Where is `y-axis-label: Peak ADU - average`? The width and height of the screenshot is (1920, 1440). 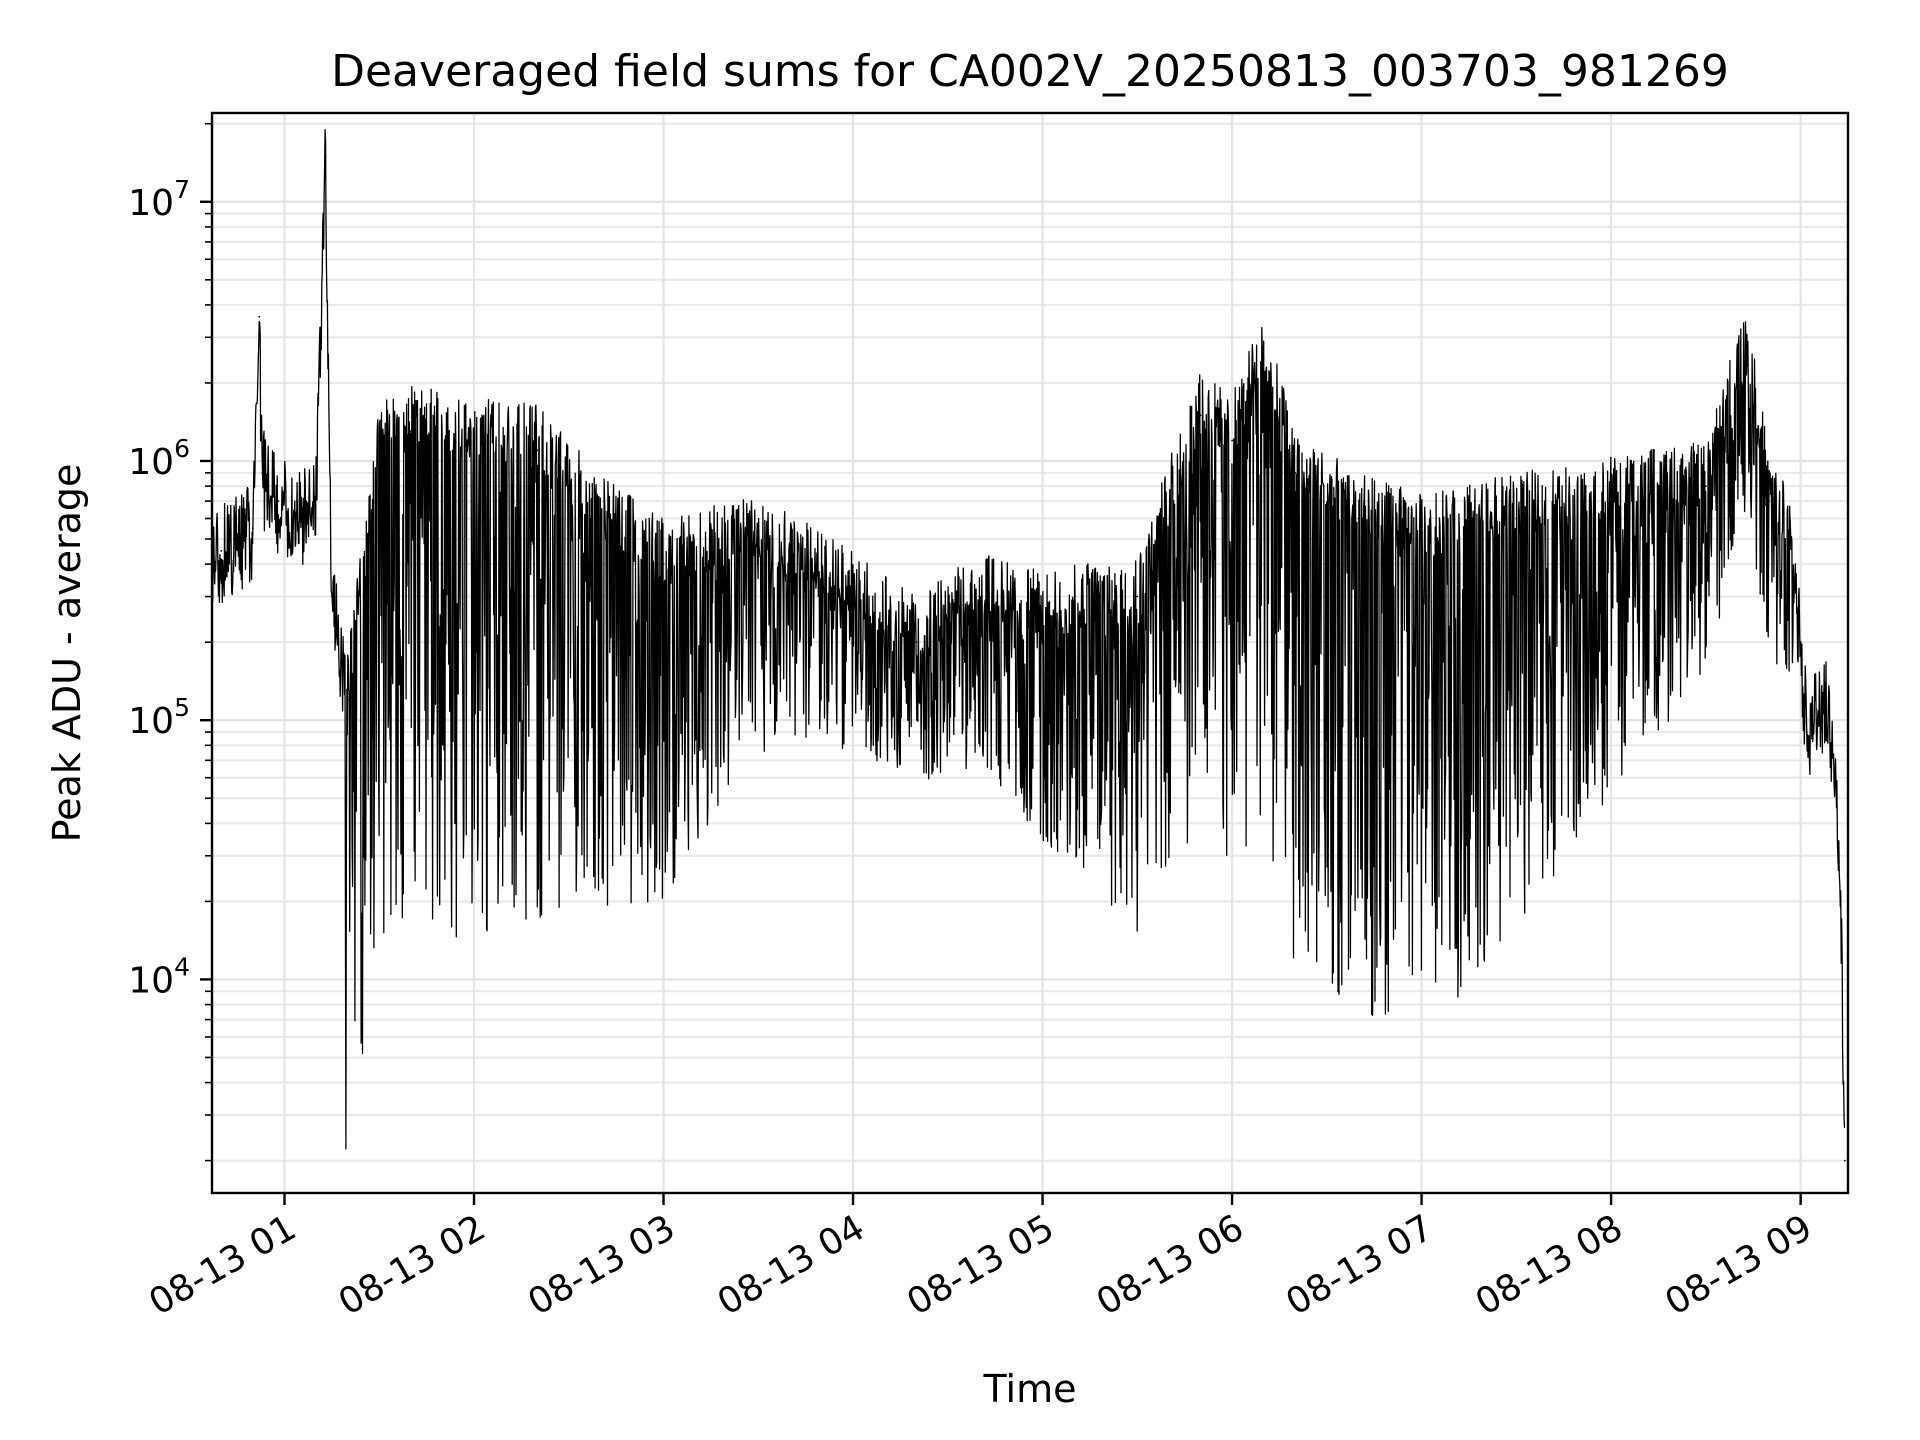 y-axis-label: Peak ADU - average is located at coordinates (67, 653).